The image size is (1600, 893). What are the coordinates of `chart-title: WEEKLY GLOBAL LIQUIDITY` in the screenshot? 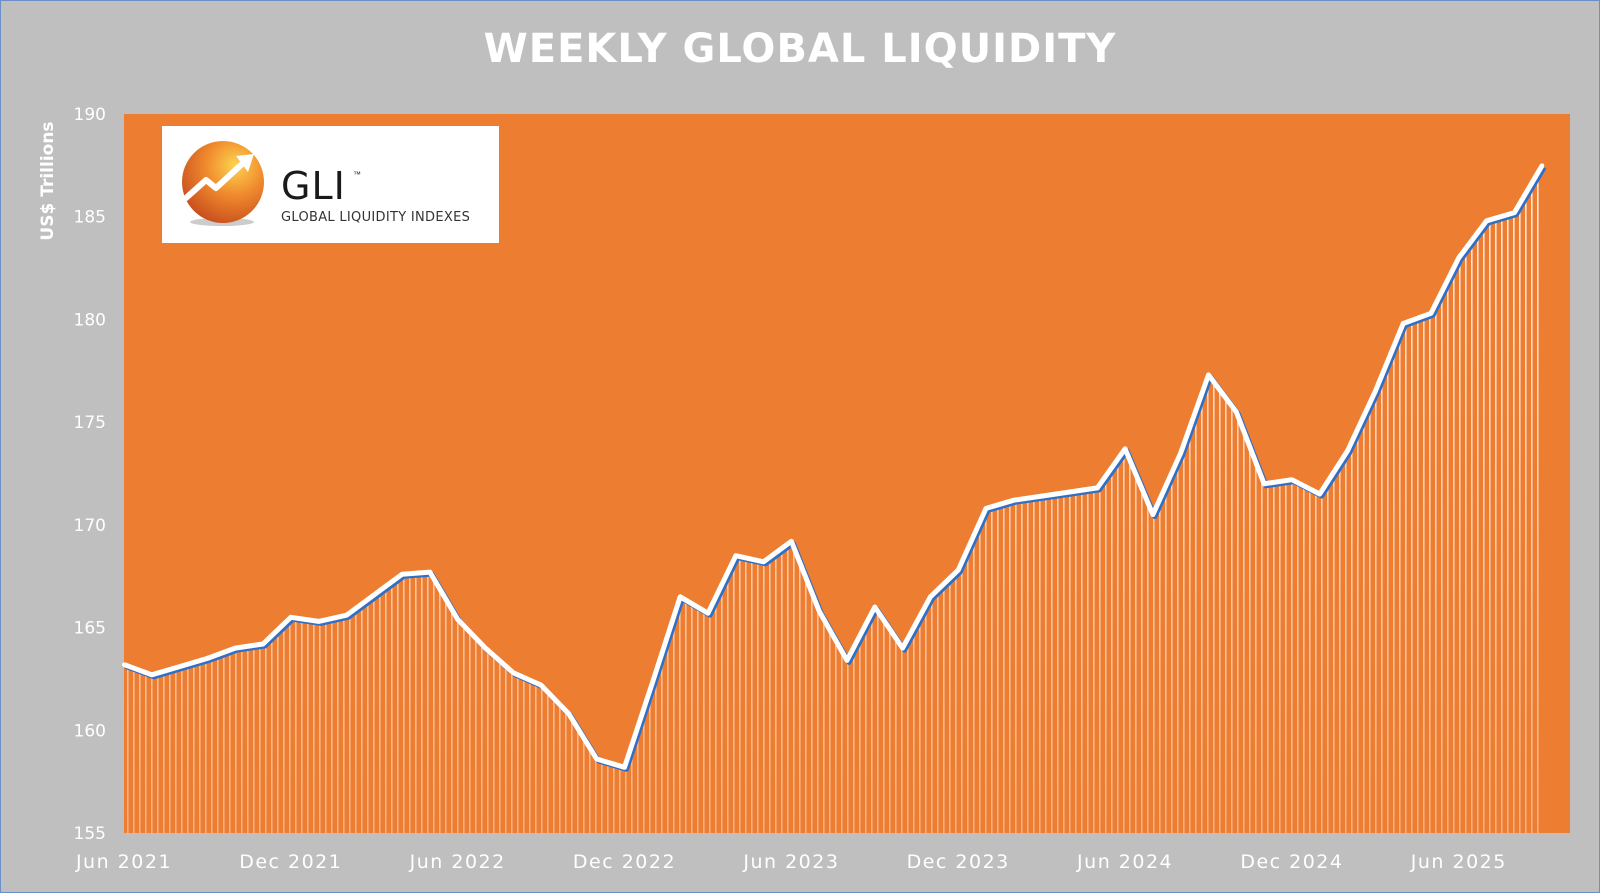 It's located at (800, 49).